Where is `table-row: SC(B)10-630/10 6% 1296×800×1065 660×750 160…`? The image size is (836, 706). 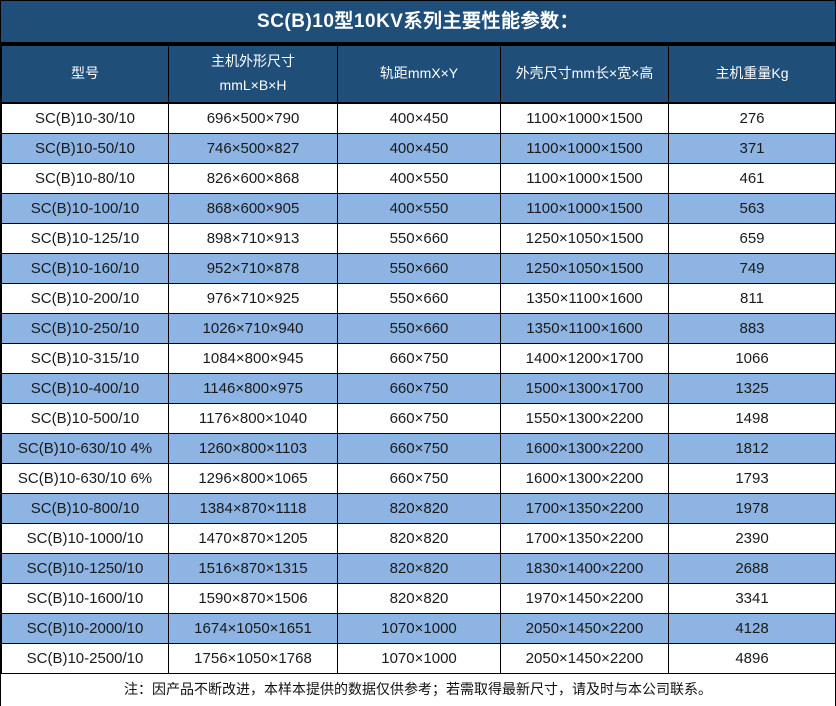
table-row: SC(B)10-630/10 6% 1296×800×1065 660×750 160… is located at coordinates (418, 478).